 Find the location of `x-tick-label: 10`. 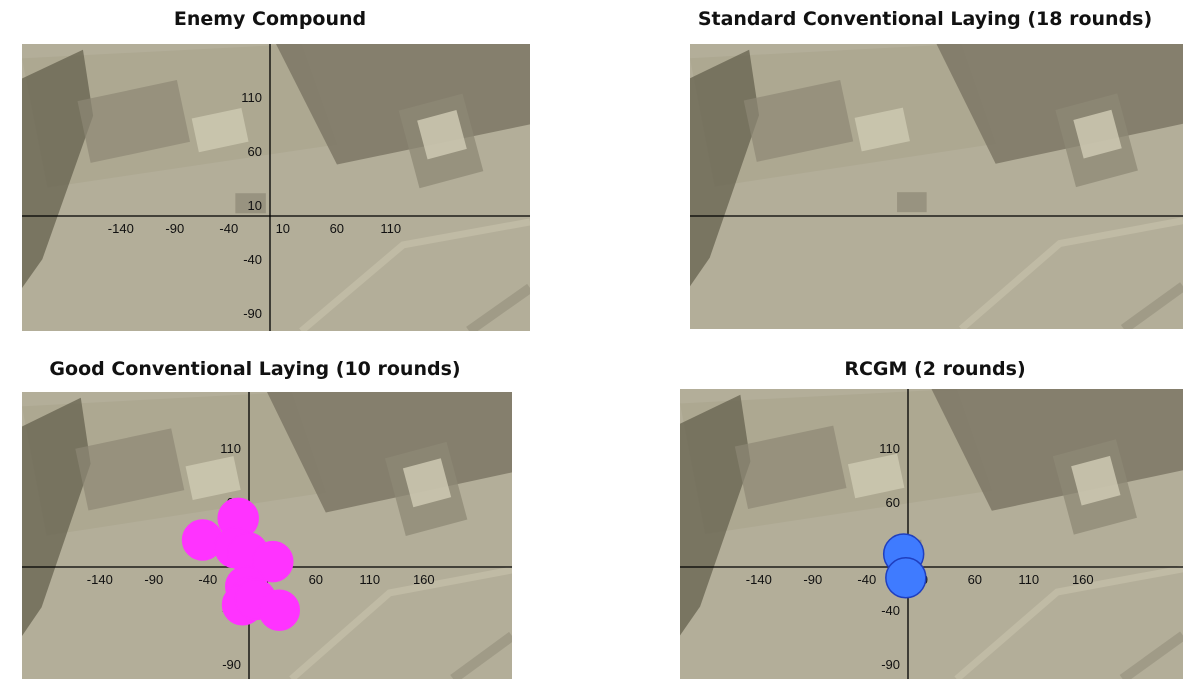

x-tick-label: 10 is located at coordinates (283, 228).